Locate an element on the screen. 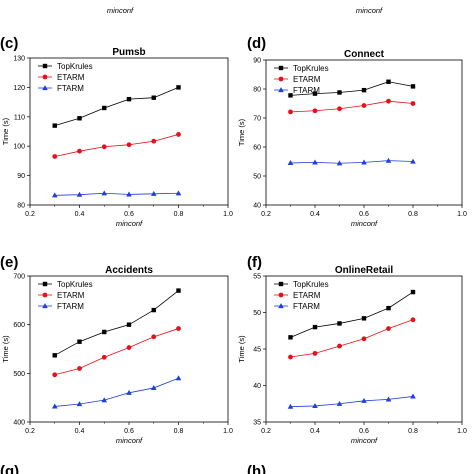  legend-label: TopKrules is located at coordinates (75, 66).